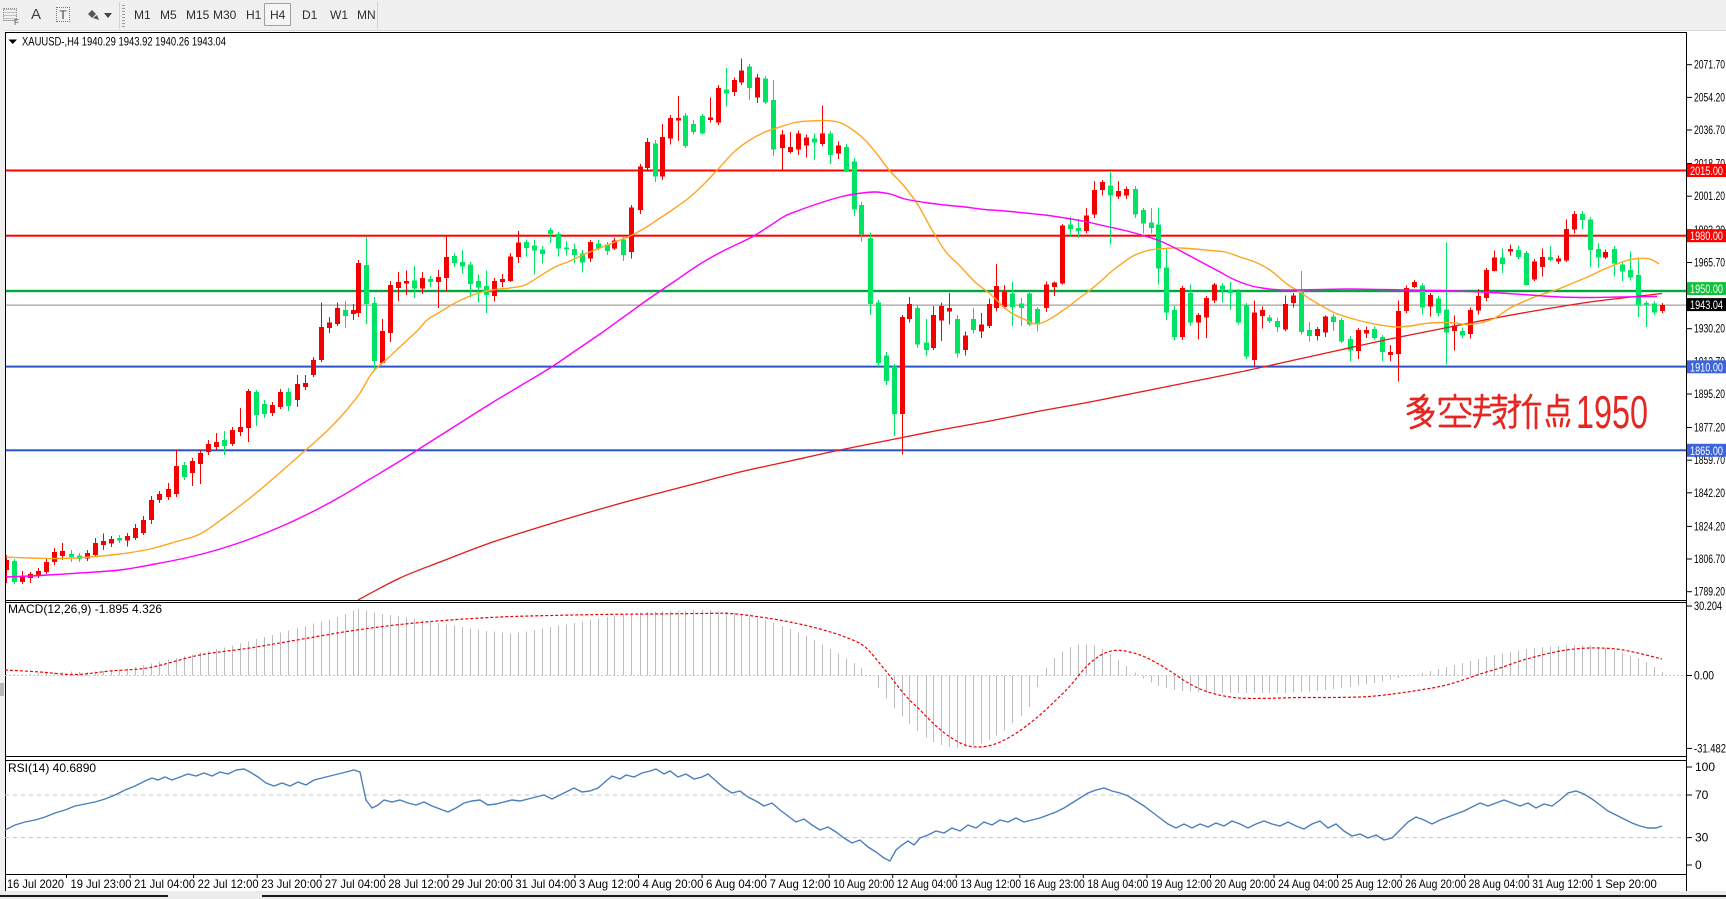 The height and width of the screenshot is (899, 1726). Describe the element at coordinates (609, 884) in the screenshot. I see `svg-text: 3 Aug 12:00` at that location.